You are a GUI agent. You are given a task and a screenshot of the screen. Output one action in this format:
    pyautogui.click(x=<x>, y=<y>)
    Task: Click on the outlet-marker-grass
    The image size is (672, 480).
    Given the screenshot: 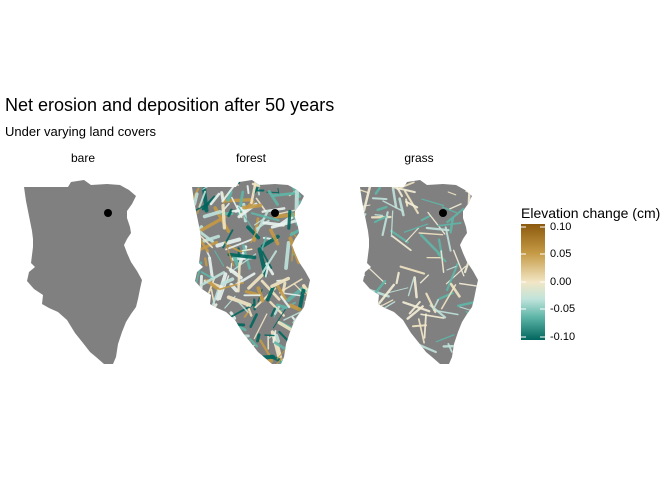 What is the action you would take?
    pyautogui.click(x=443, y=213)
    